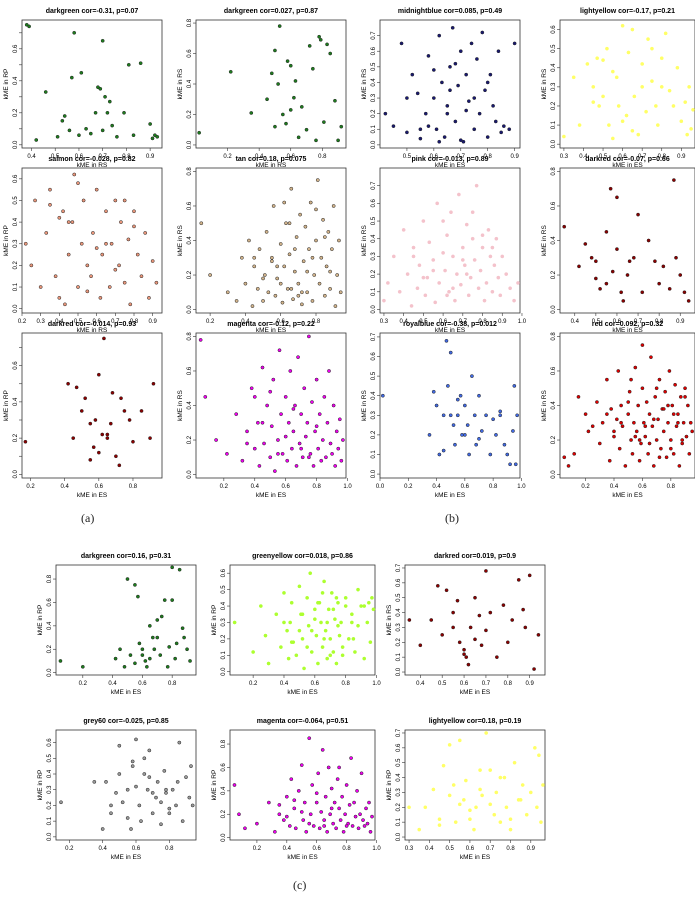 The image size is (695, 901). What do you see at coordinates (112, 684) in the screenshot?
I see `x-tick-label: 0.4` at bounding box center [112, 684].